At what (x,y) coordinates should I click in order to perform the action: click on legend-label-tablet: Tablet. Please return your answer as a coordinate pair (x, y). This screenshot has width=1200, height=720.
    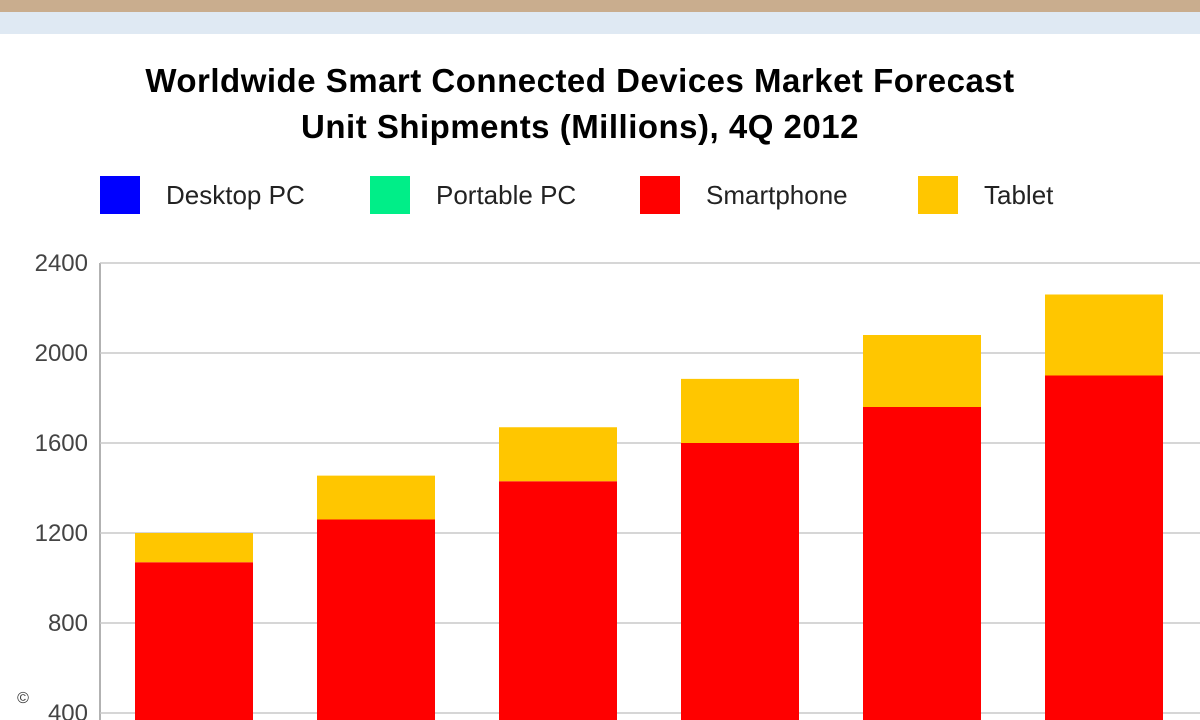
    Looking at the image, I should click on (1019, 195).